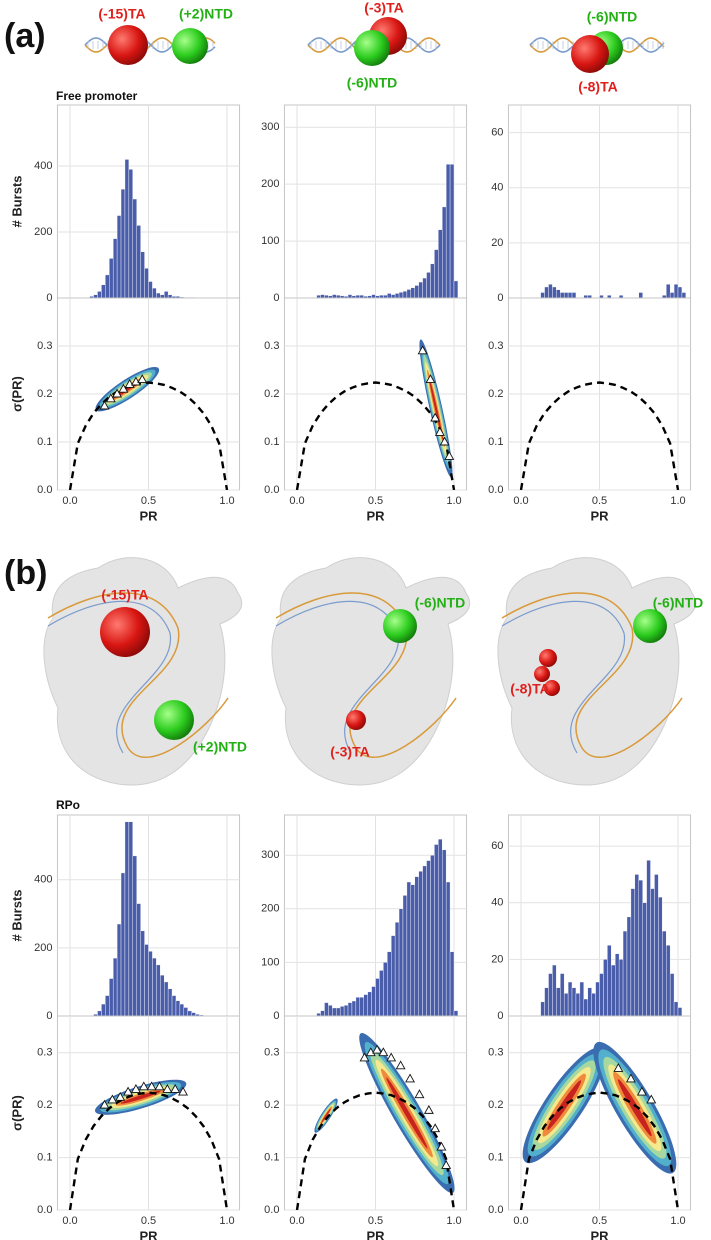  What do you see at coordinates (68, 805) in the screenshot?
I see `condition-label: RPo` at bounding box center [68, 805].